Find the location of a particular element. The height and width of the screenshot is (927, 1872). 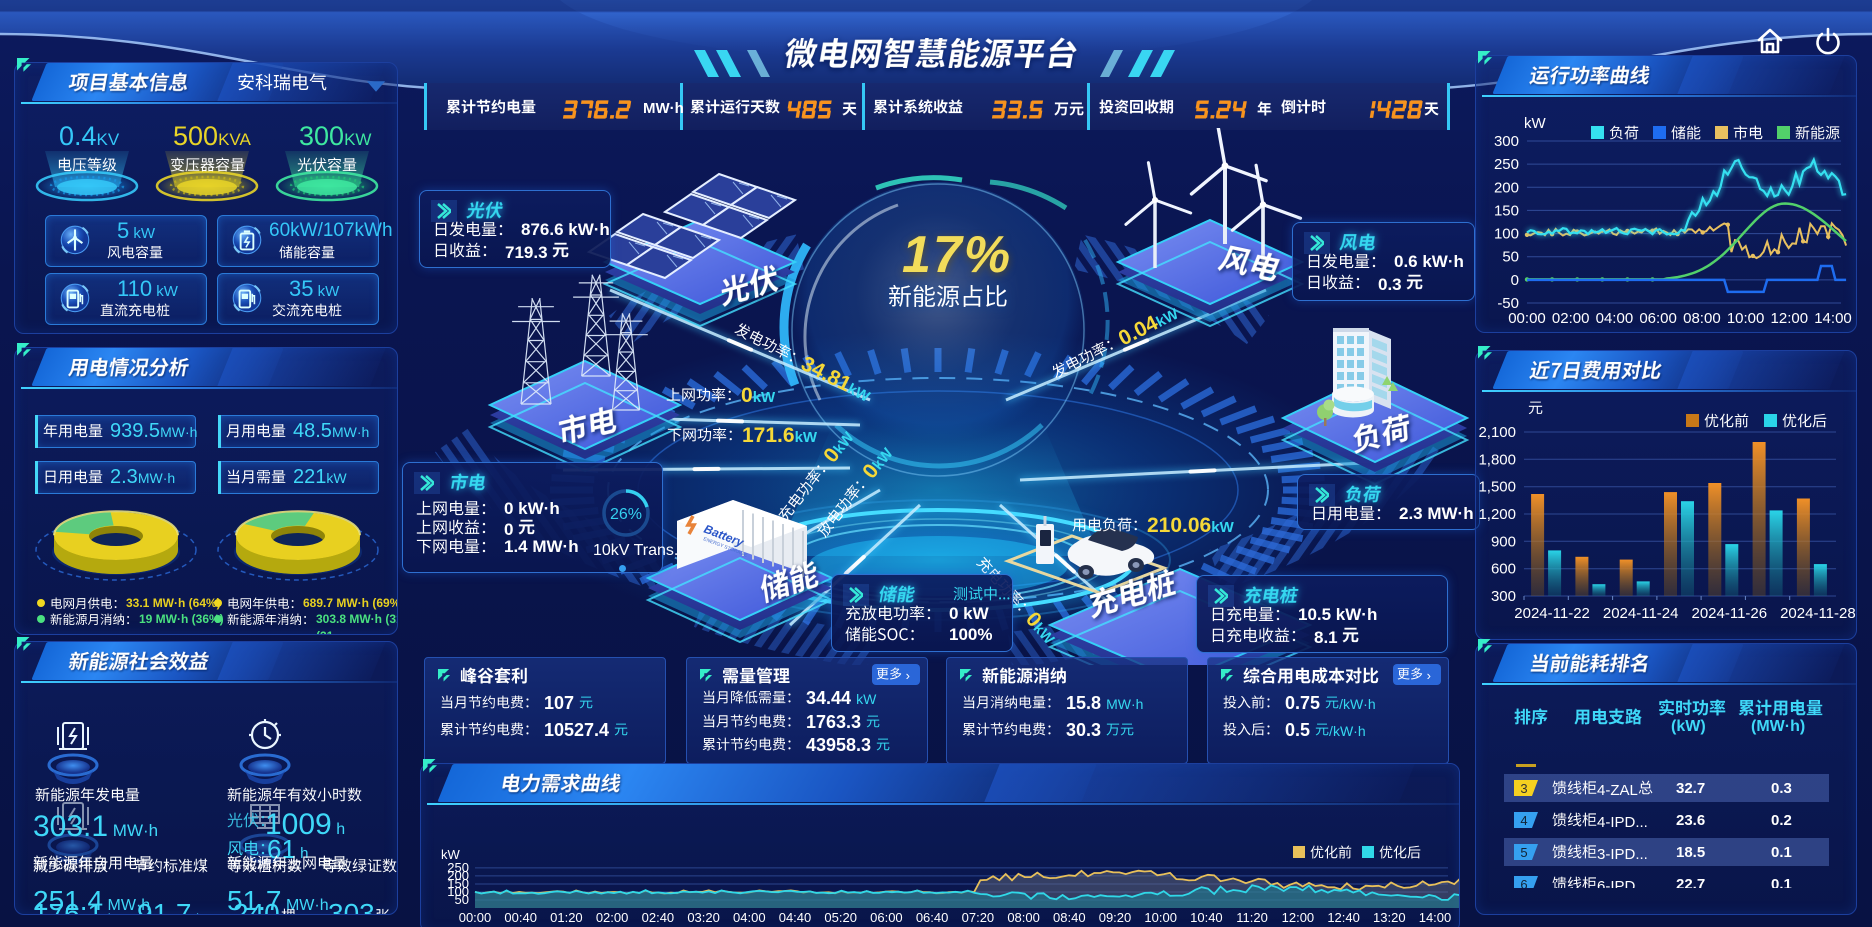

svg-text: 05:20 is located at coordinates (840, 917).